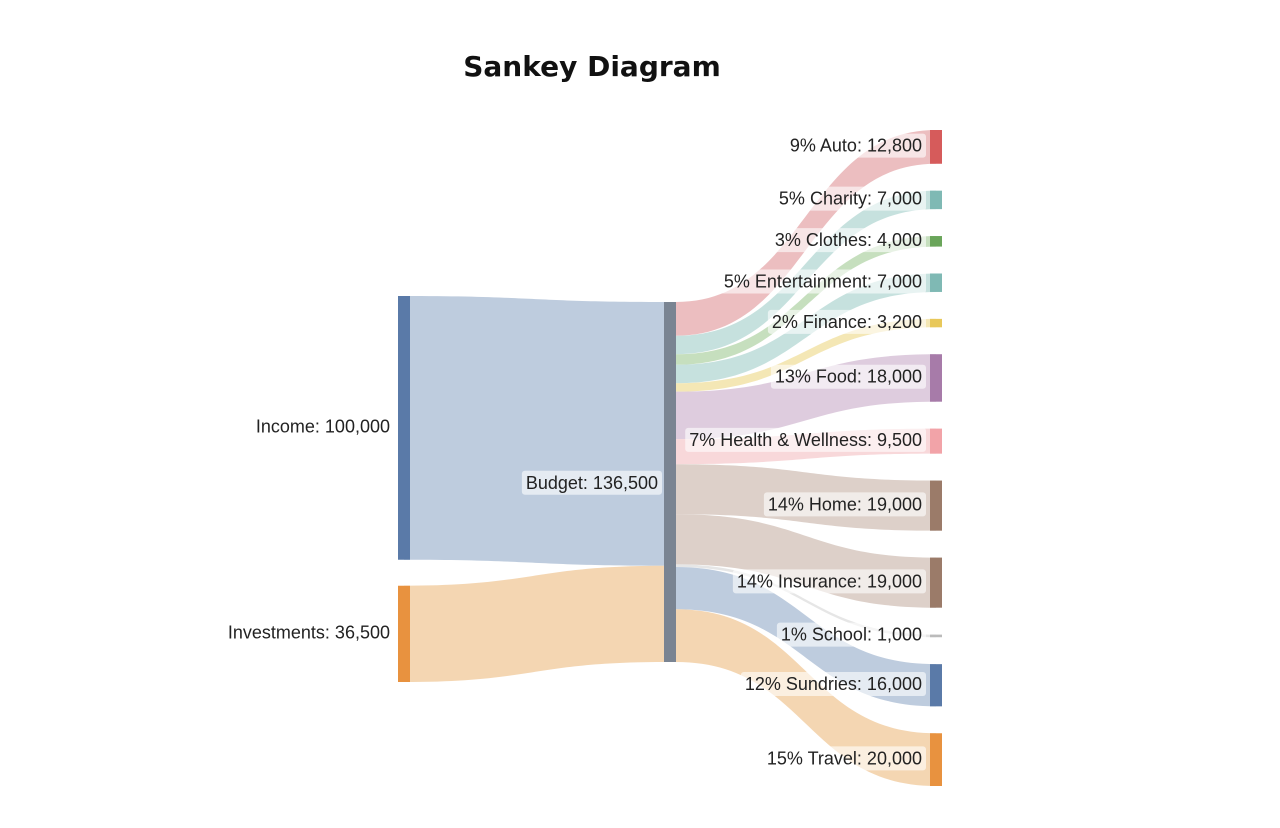 Image resolution: width=1280 pixels, height=828 pixels. I want to click on node-investments, so click(404, 633).